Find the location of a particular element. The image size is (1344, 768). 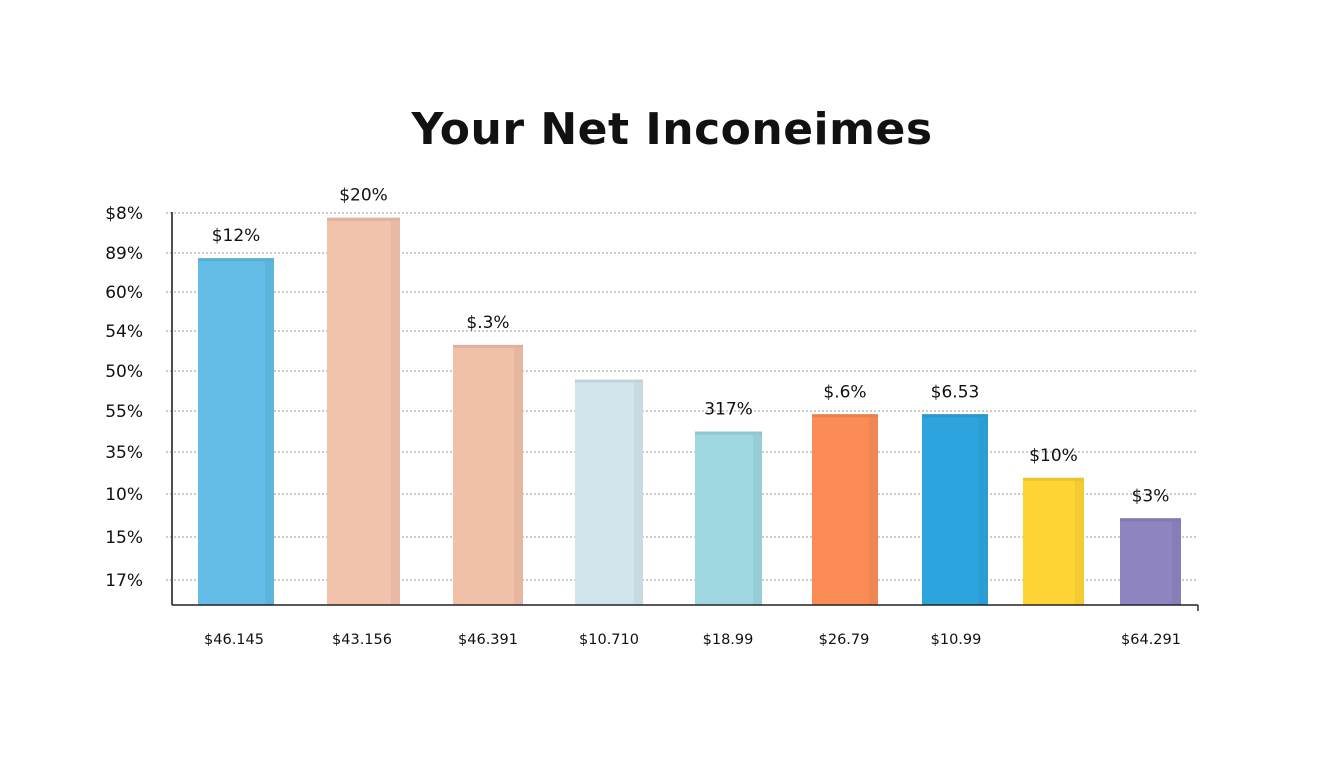

y-tick-label: 17% is located at coordinates (124, 581).